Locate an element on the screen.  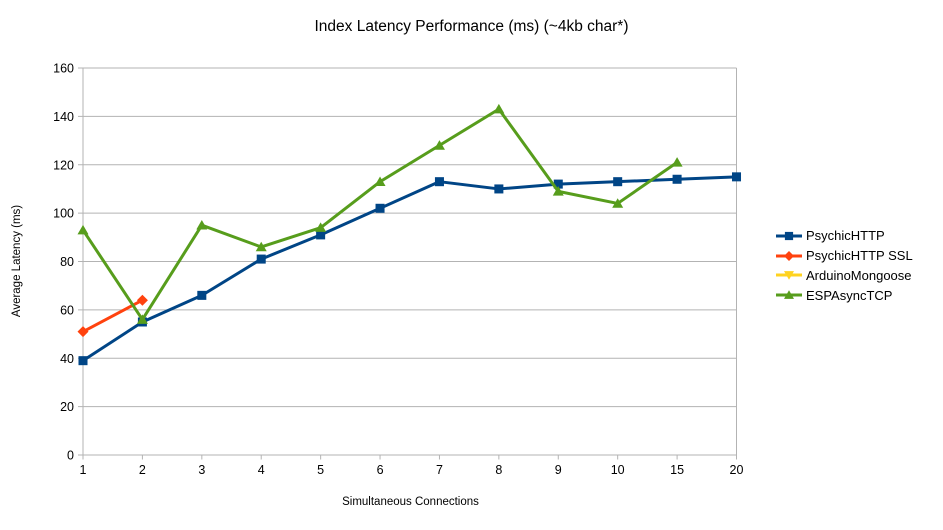
y-tick-label-20: 20 is located at coordinates (67, 407).